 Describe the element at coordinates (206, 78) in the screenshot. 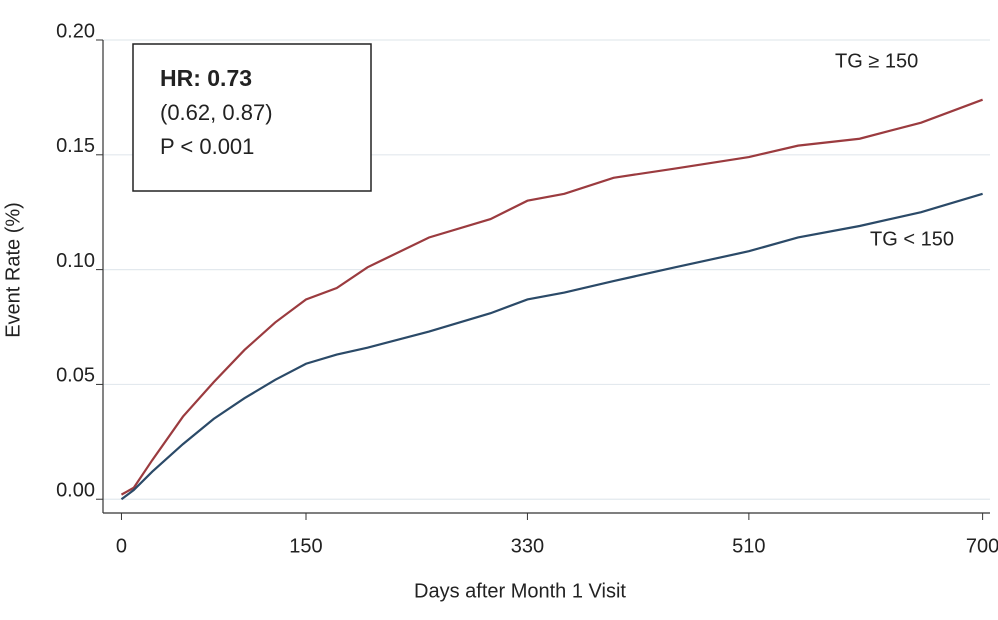

I see `hazard-ratio: HR: 0.73` at that location.